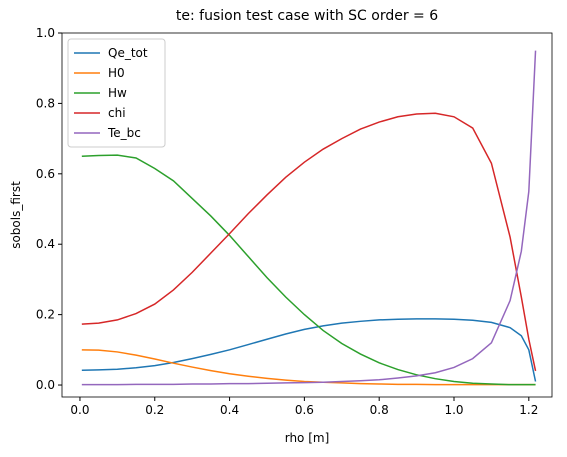 This screenshot has height=457, width=567. Describe the element at coordinates (307, 16) in the screenshot. I see `chart-title: te: fusion test case with SC order = 6` at that location.